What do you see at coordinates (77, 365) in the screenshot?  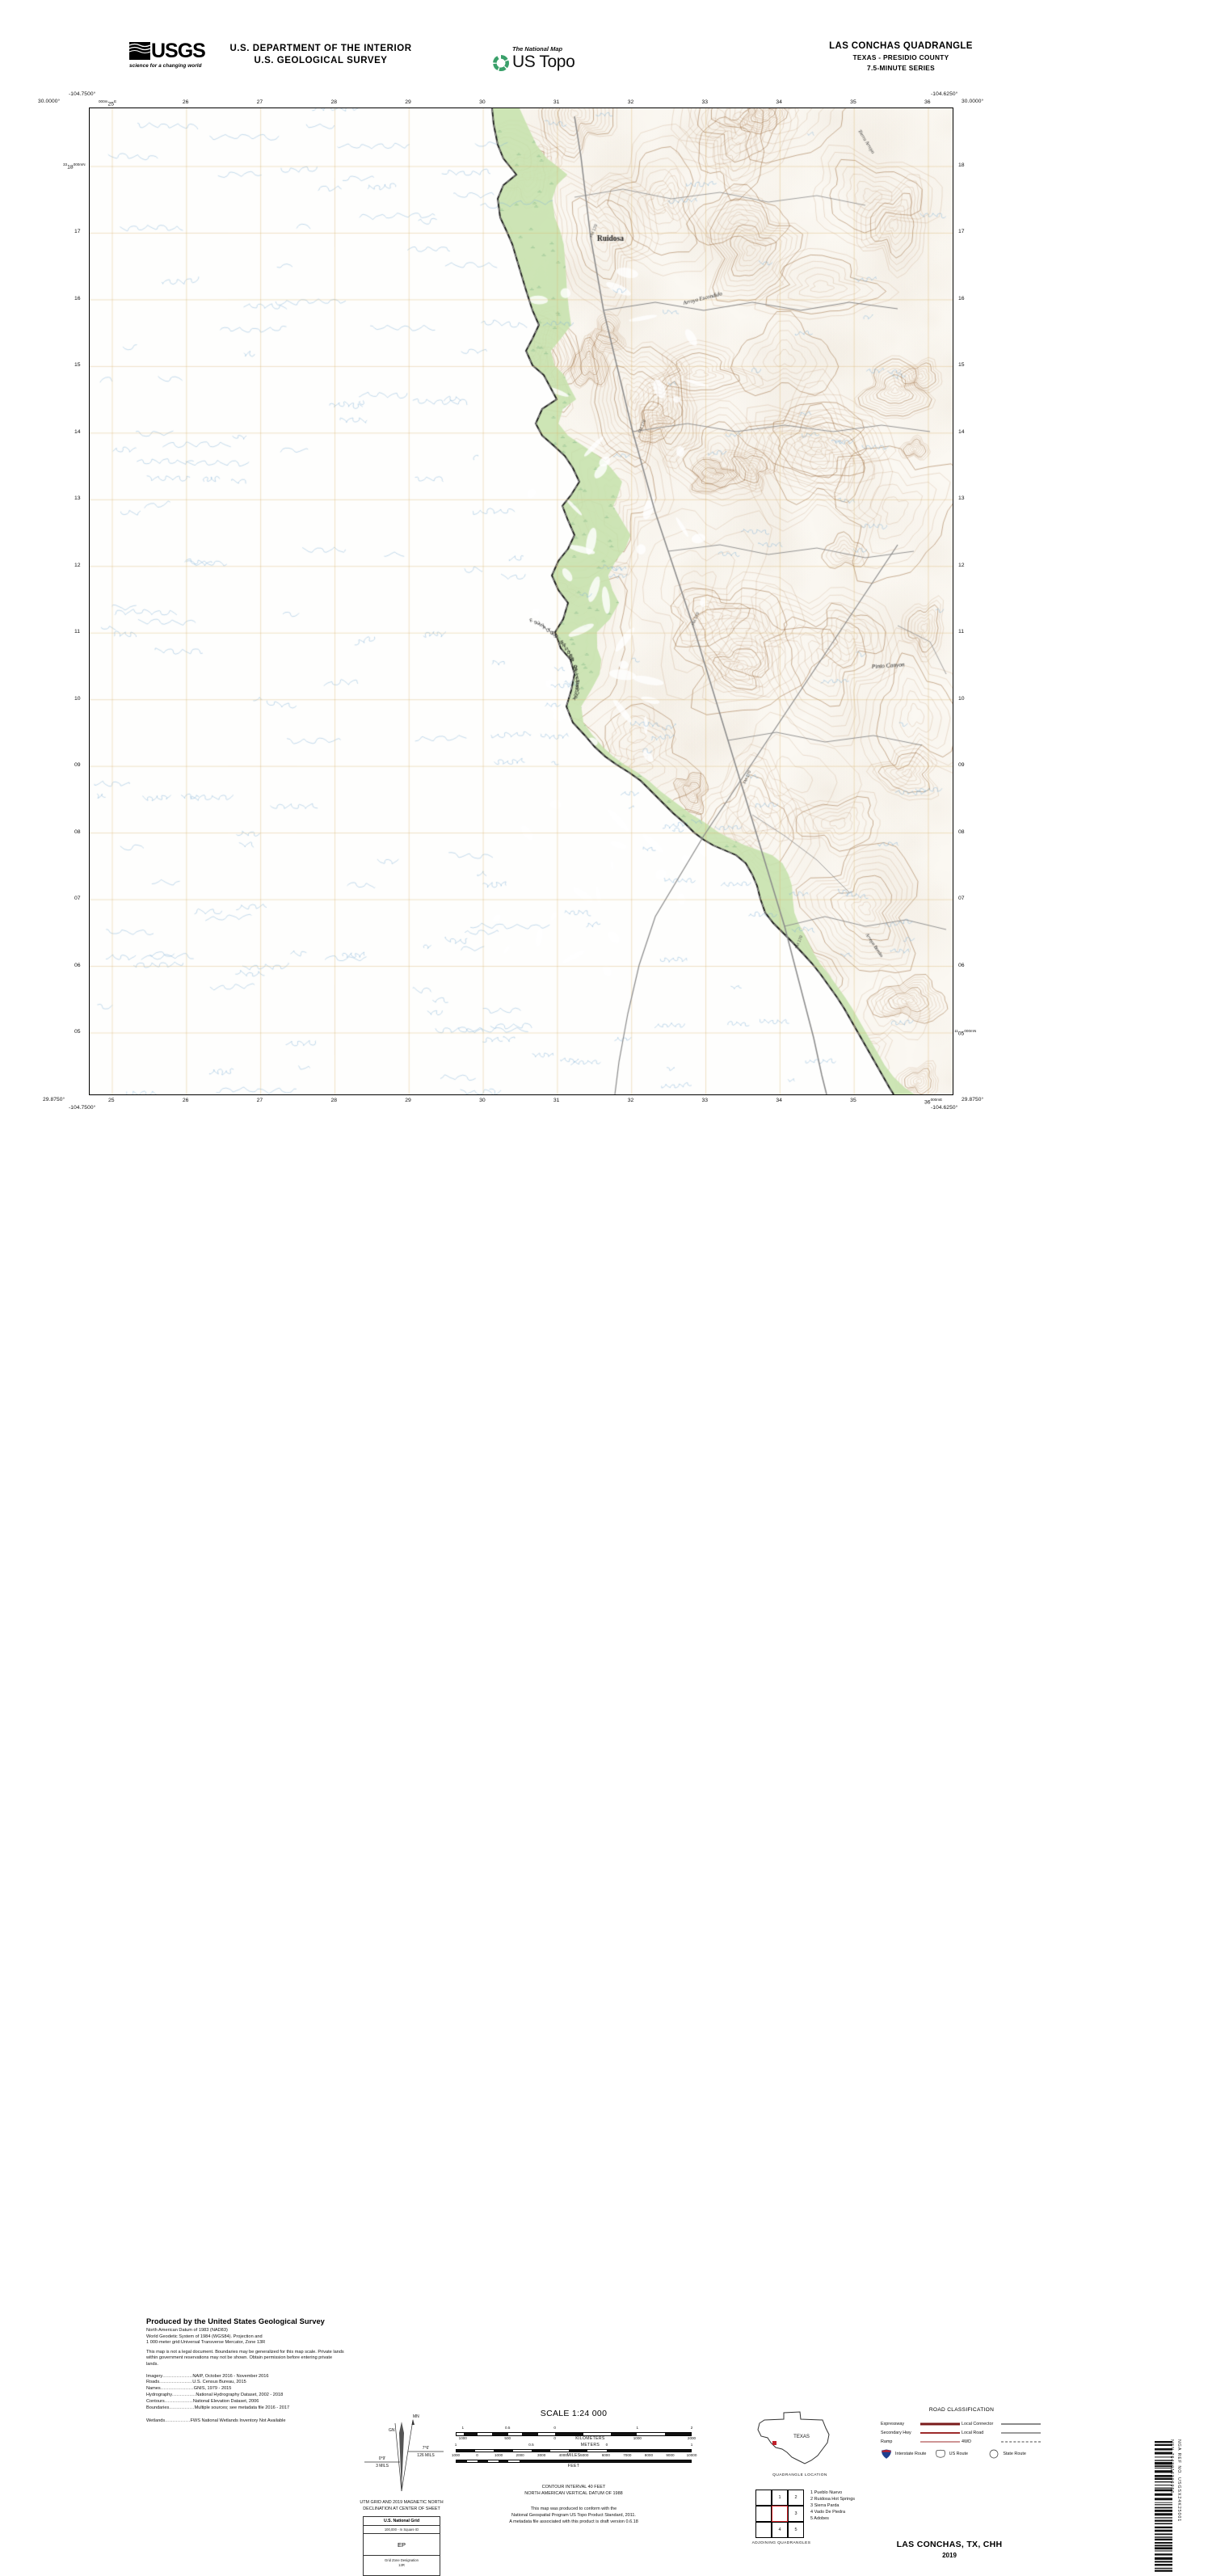 I see `grid-label-left: 15` at bounding box center [77, 365].